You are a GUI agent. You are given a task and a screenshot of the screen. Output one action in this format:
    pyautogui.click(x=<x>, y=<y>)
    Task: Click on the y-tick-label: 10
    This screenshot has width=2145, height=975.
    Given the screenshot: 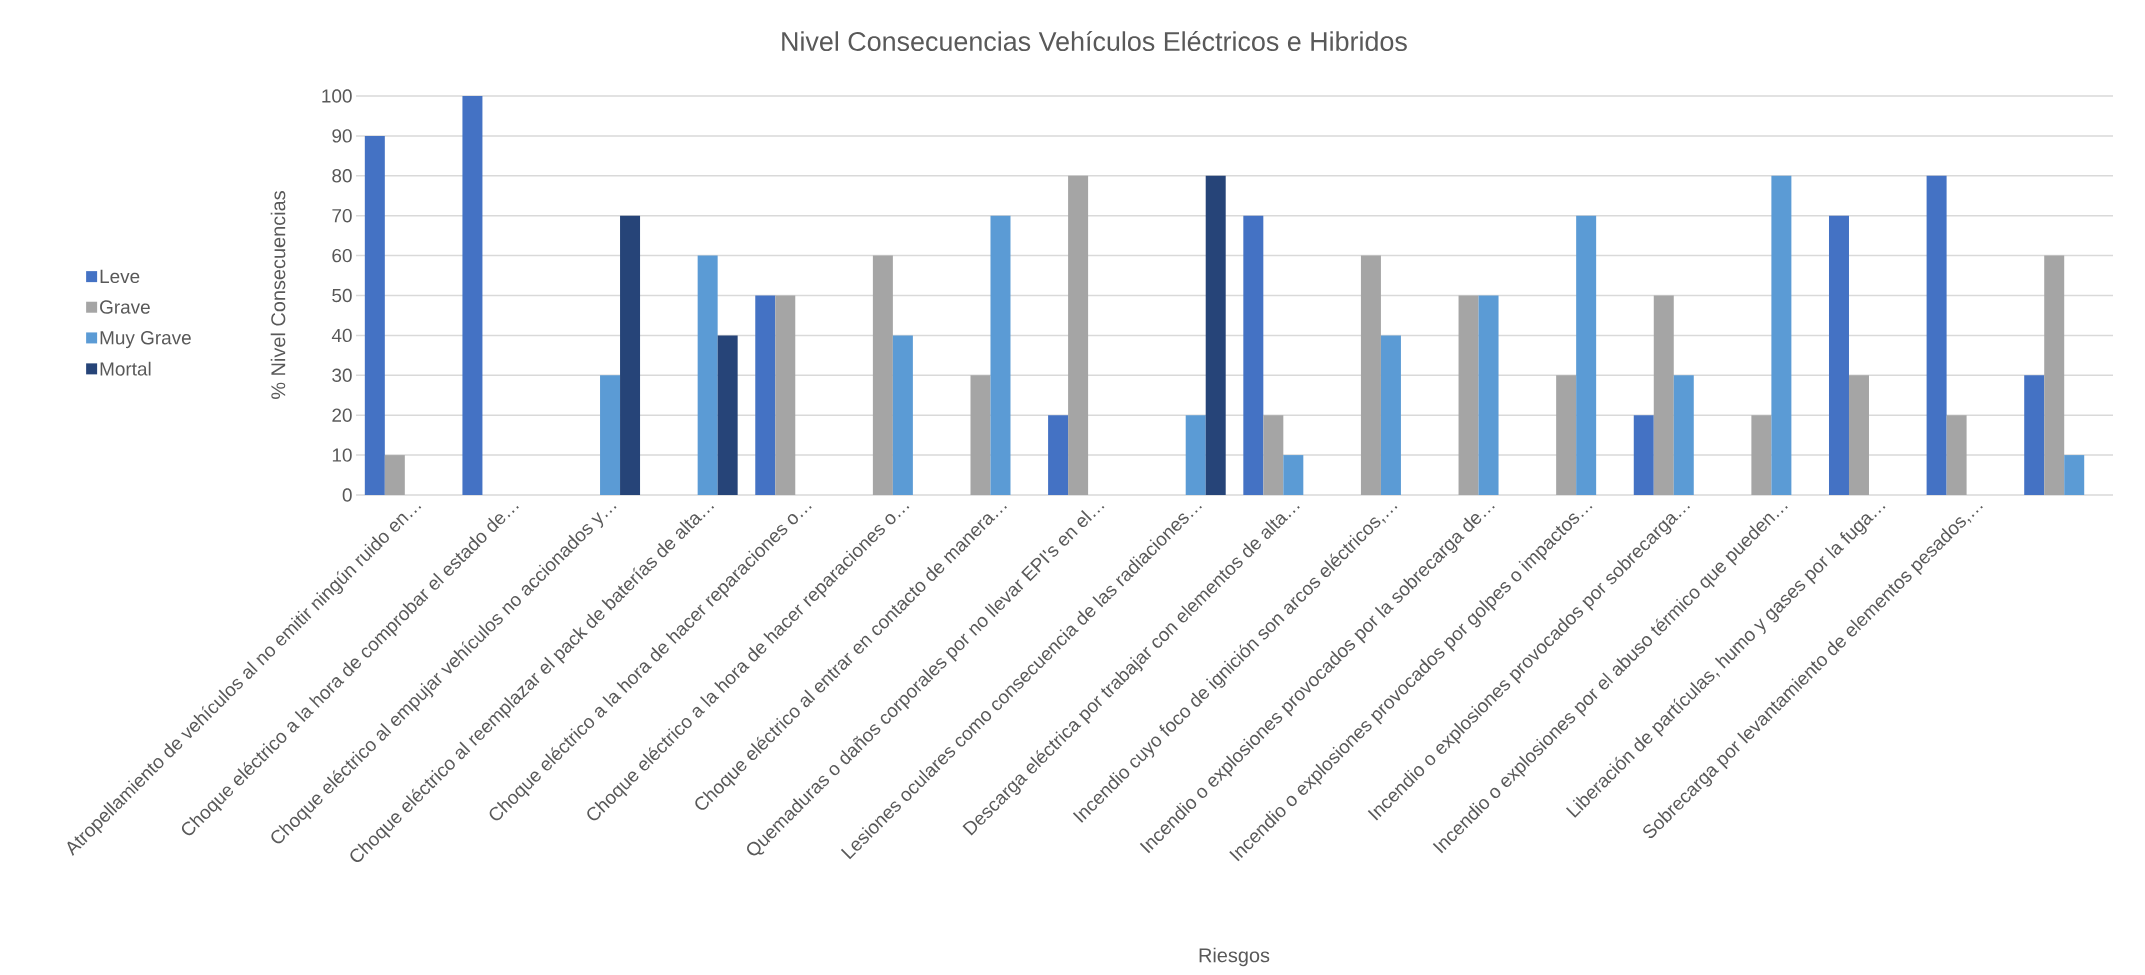 What is the action you would take?
    pyautogui.click(x=342, y=455)
    